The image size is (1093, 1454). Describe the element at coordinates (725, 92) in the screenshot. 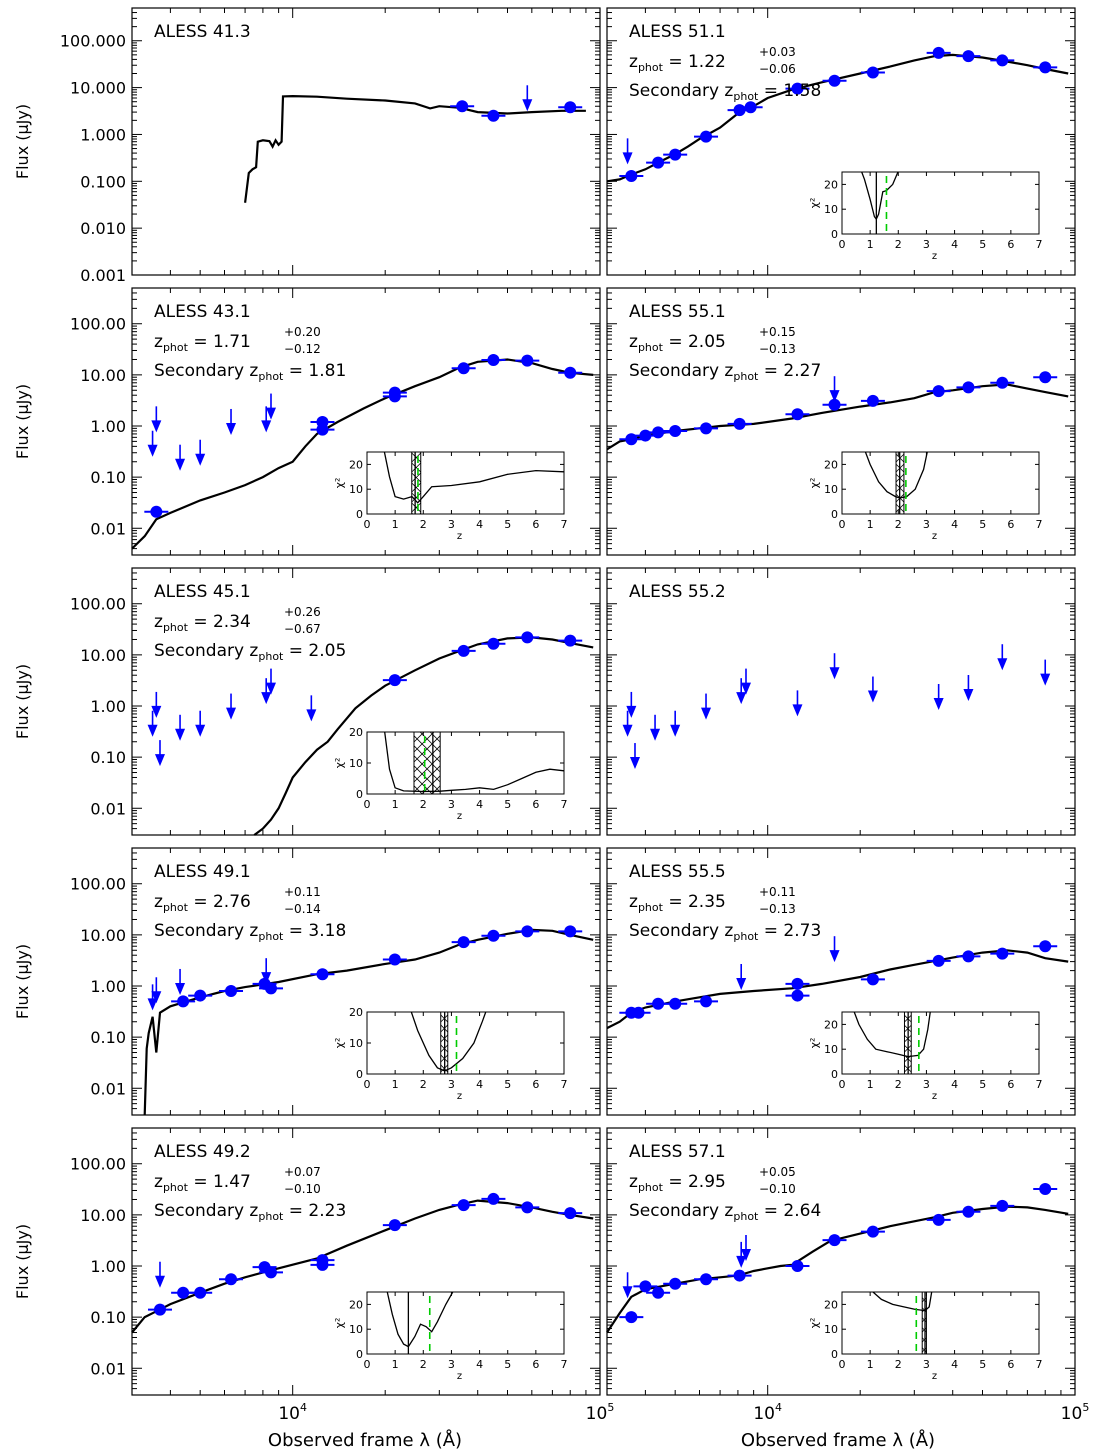

I see `secondary-zphot-label: Secondary zphot = 1.58` at that location.